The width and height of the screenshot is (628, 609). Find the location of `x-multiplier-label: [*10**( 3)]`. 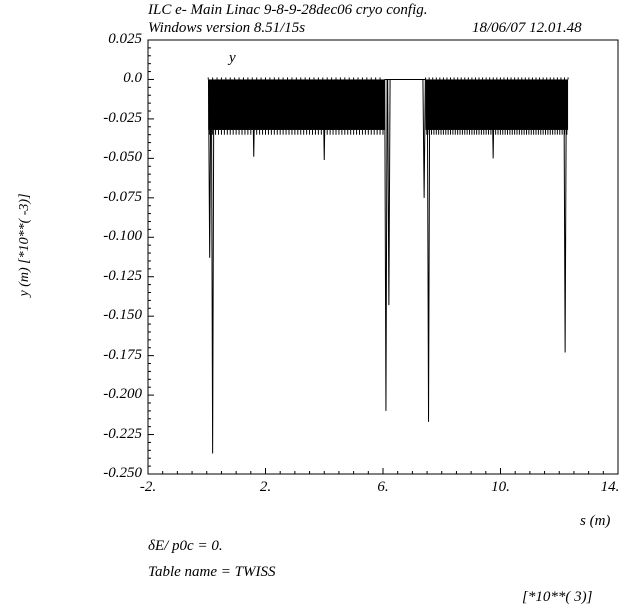

x-multiplier-label: [*10**( 3)] is located at coordinates (557, 597).